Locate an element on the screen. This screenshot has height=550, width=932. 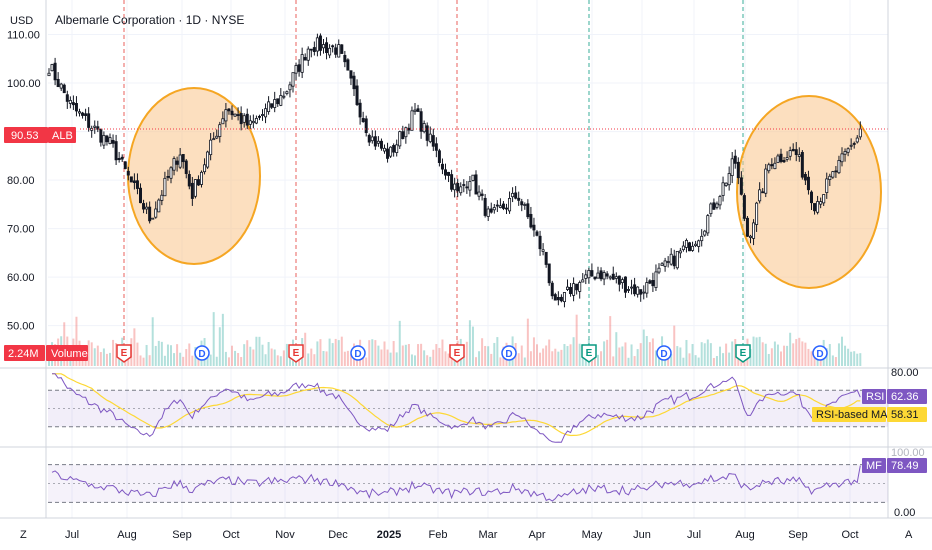
auto-scale-button: A is located at coordinates (909, 535).